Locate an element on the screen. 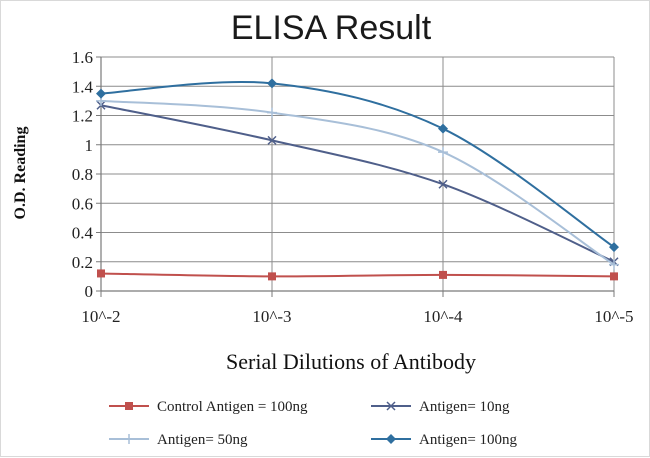 The height and width of the screenshot is (458, 650). y-tick-label: 1 is located at coordinates (89, 145).